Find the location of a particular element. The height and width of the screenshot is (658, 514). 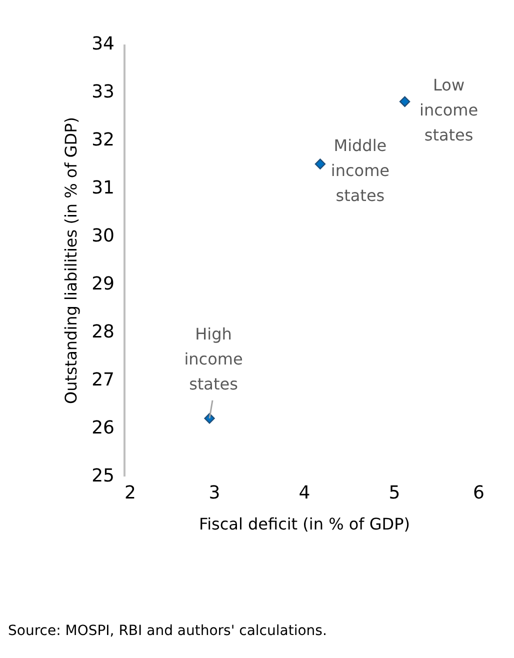

y-tick-label: 26 is located at coordinates (103, 428).